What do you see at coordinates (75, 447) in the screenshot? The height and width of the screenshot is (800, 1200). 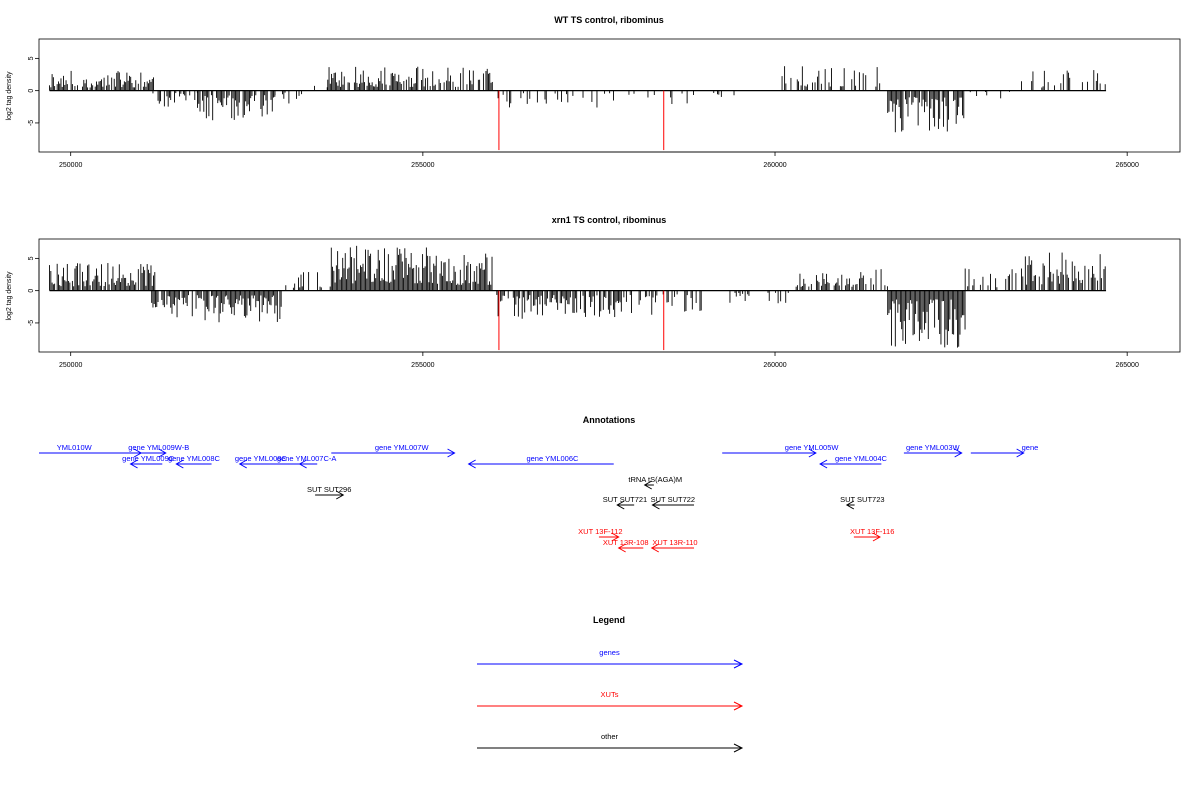 I see `feature-label: YML010W` at bounding box center [75, 447].